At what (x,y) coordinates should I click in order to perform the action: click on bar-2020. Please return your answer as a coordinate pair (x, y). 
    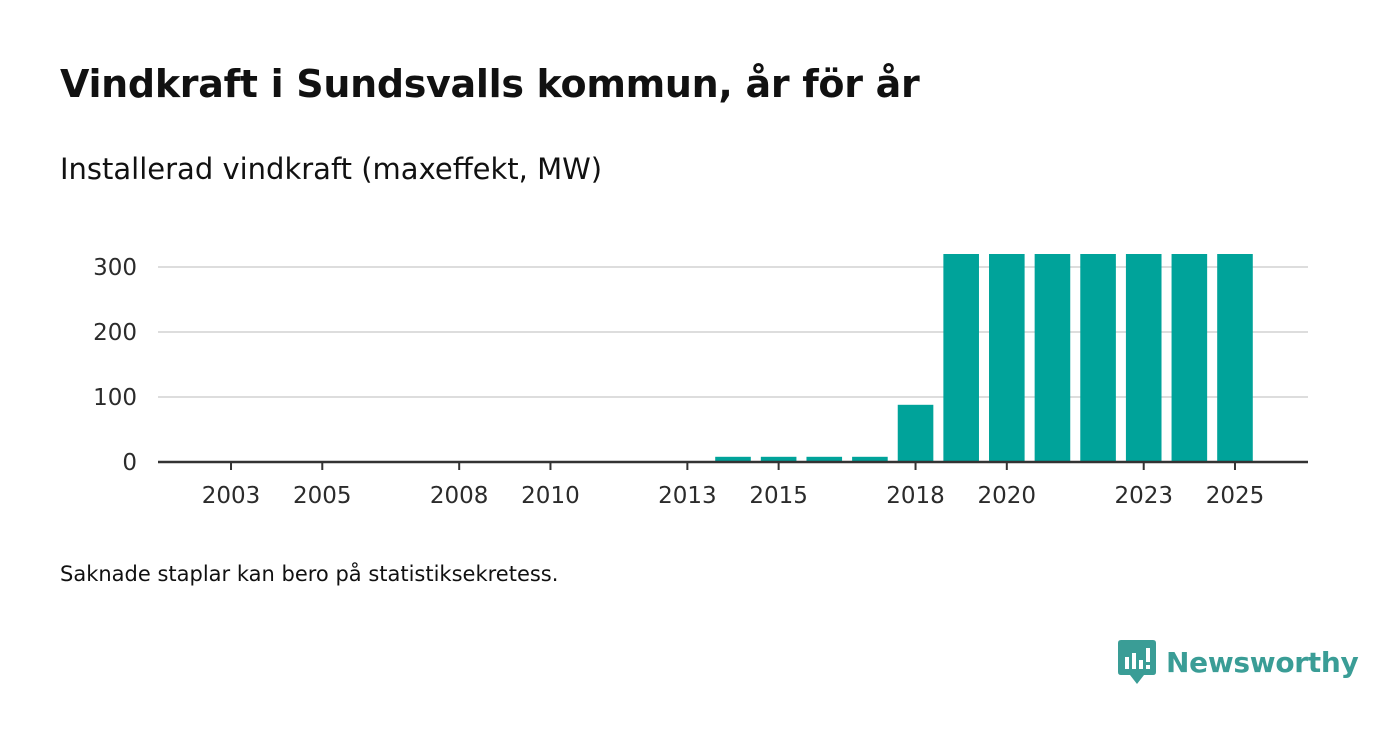
    Looking at the image, I should click on (1007, 358).